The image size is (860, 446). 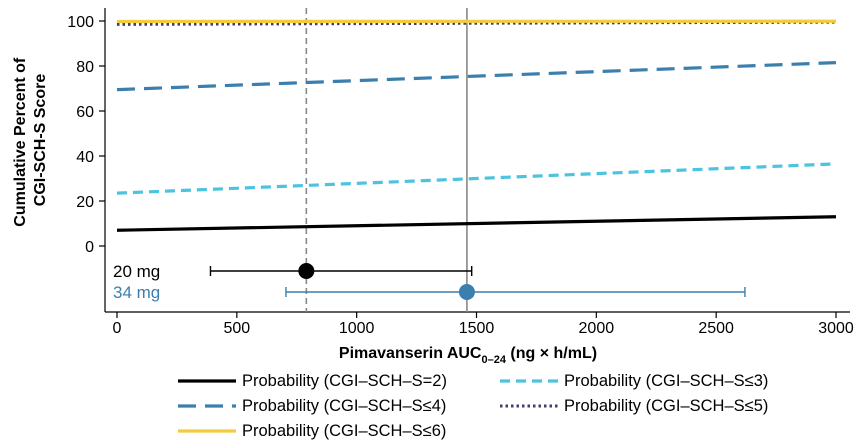 What do you see at coordinates (666, 381) in the screenshot?
I see `legend-label-2: Probability (CGI–SCH–S≤3)` at bounding box center [666, 381].